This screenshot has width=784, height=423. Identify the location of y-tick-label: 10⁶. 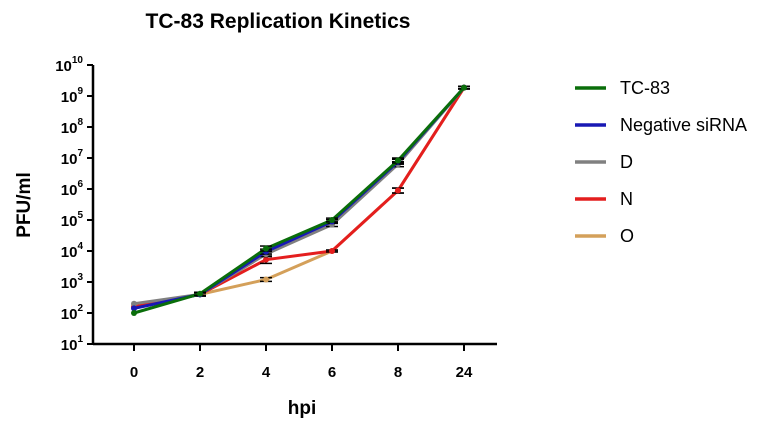
(72, 189).